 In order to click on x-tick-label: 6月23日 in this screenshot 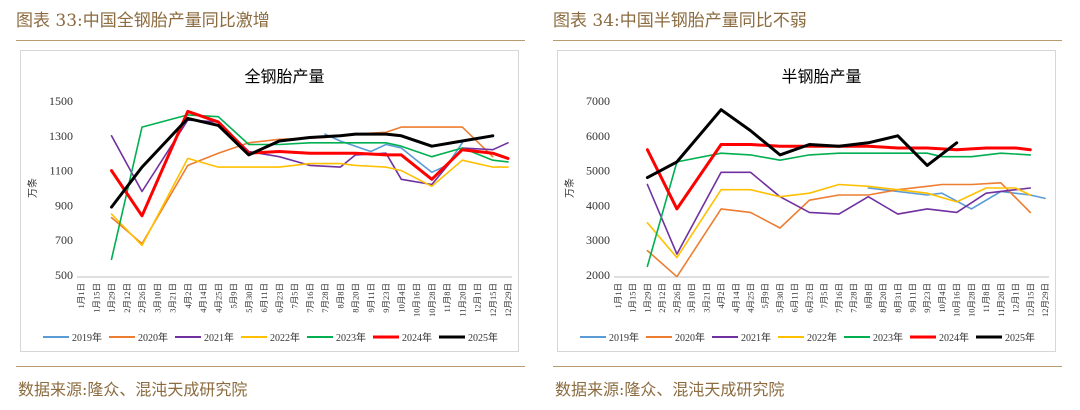, I will do `click(279, 298)`.